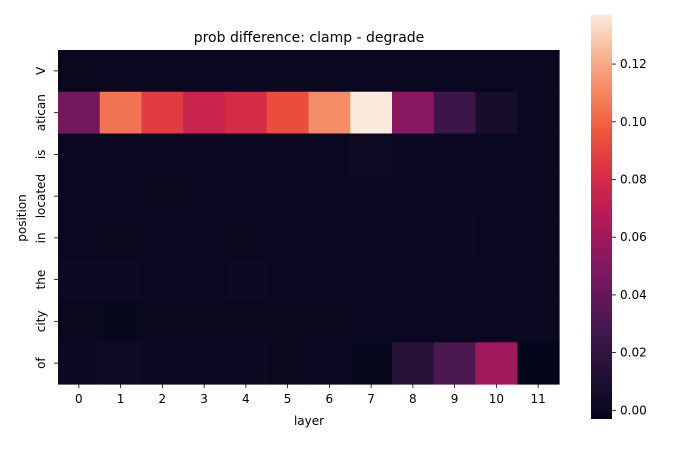 Image resolution: width=700 pixels, height=450 pixels. I want to click on heatmap-cell-r2-c5, so click(288, 154).